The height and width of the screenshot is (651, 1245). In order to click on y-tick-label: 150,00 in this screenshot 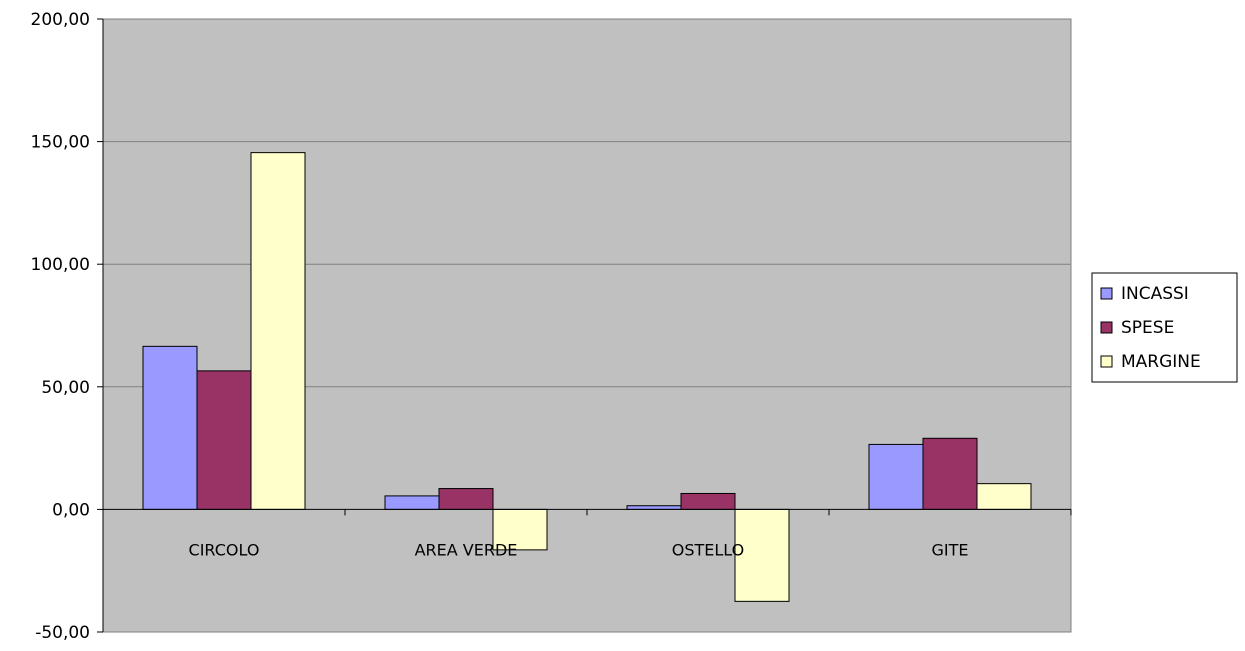, I will do `click(60, 143)`.